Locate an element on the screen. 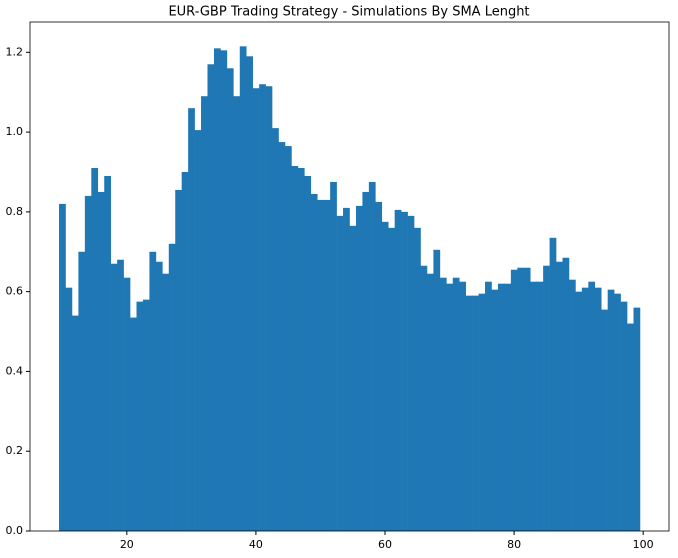  y-tick-label: 0.8 is located at coordinates (15, 211).